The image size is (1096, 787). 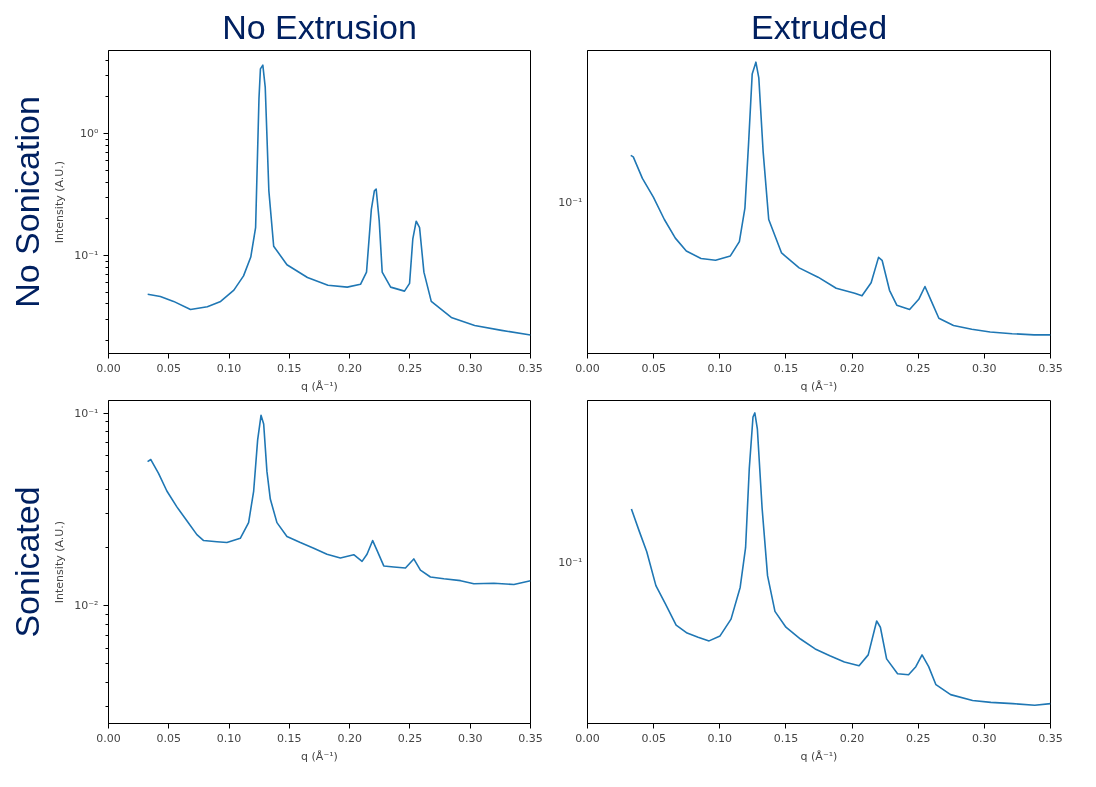 I want to click on chart-title: No Extrusion, so click(x=319, y=26).